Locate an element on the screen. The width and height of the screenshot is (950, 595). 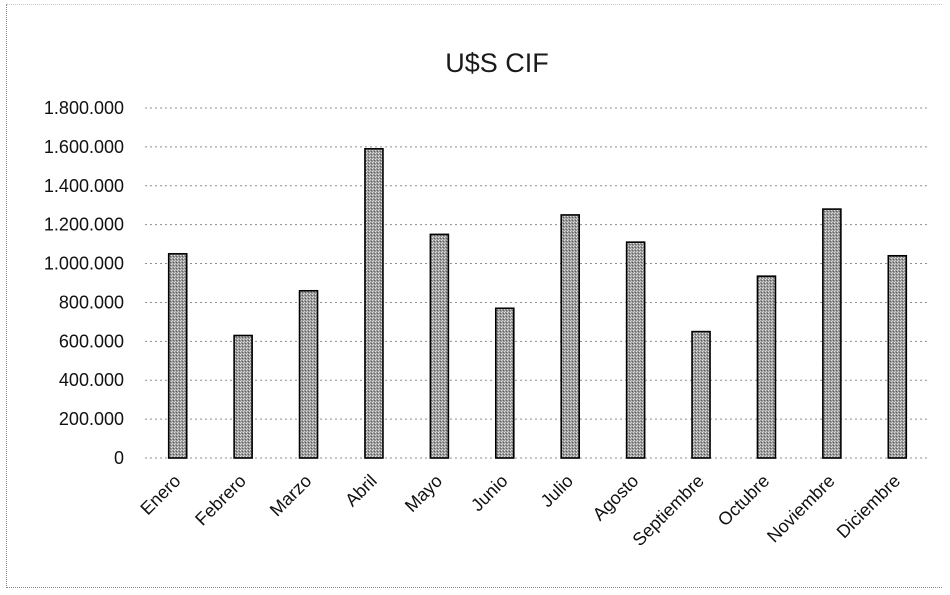
x-tick-label: Agosto is located at coordinates (616, 498).